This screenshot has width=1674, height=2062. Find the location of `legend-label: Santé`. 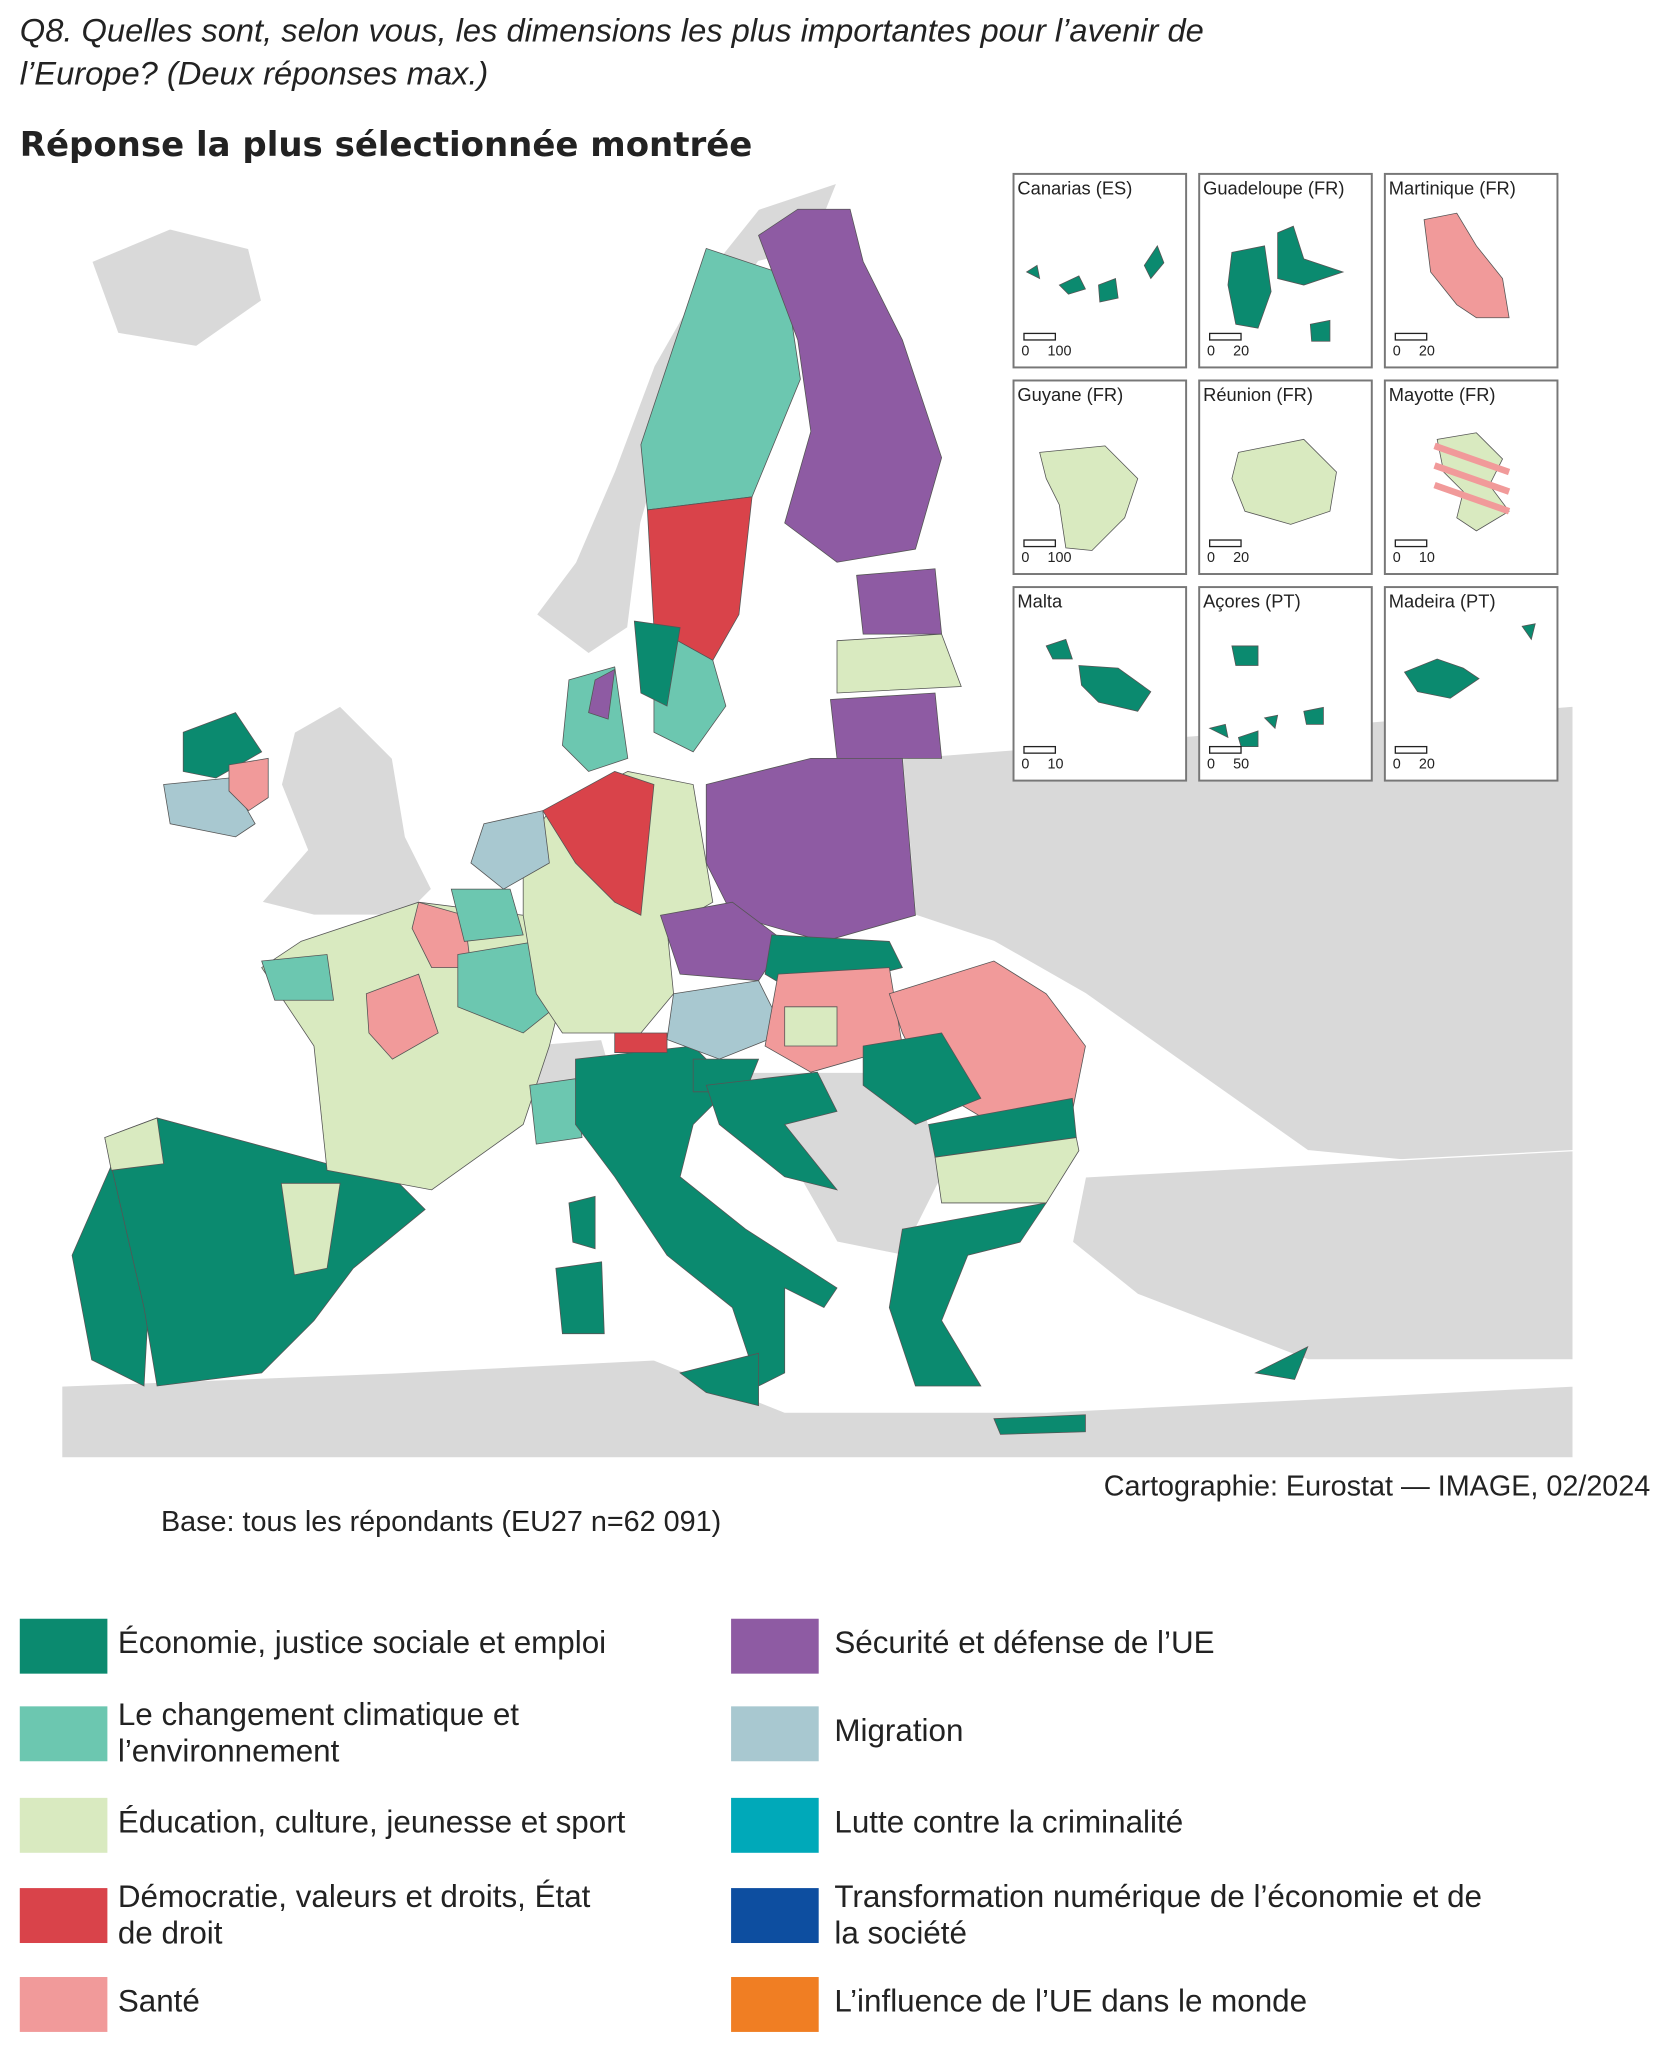

legend-label: Santé is located at coordinates (159, 2000).